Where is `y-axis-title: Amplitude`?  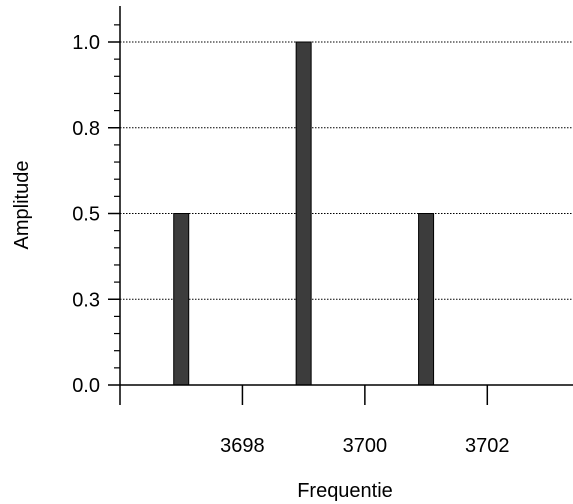
y-axis-title: Amplitude is located at coordinates (22, 205).